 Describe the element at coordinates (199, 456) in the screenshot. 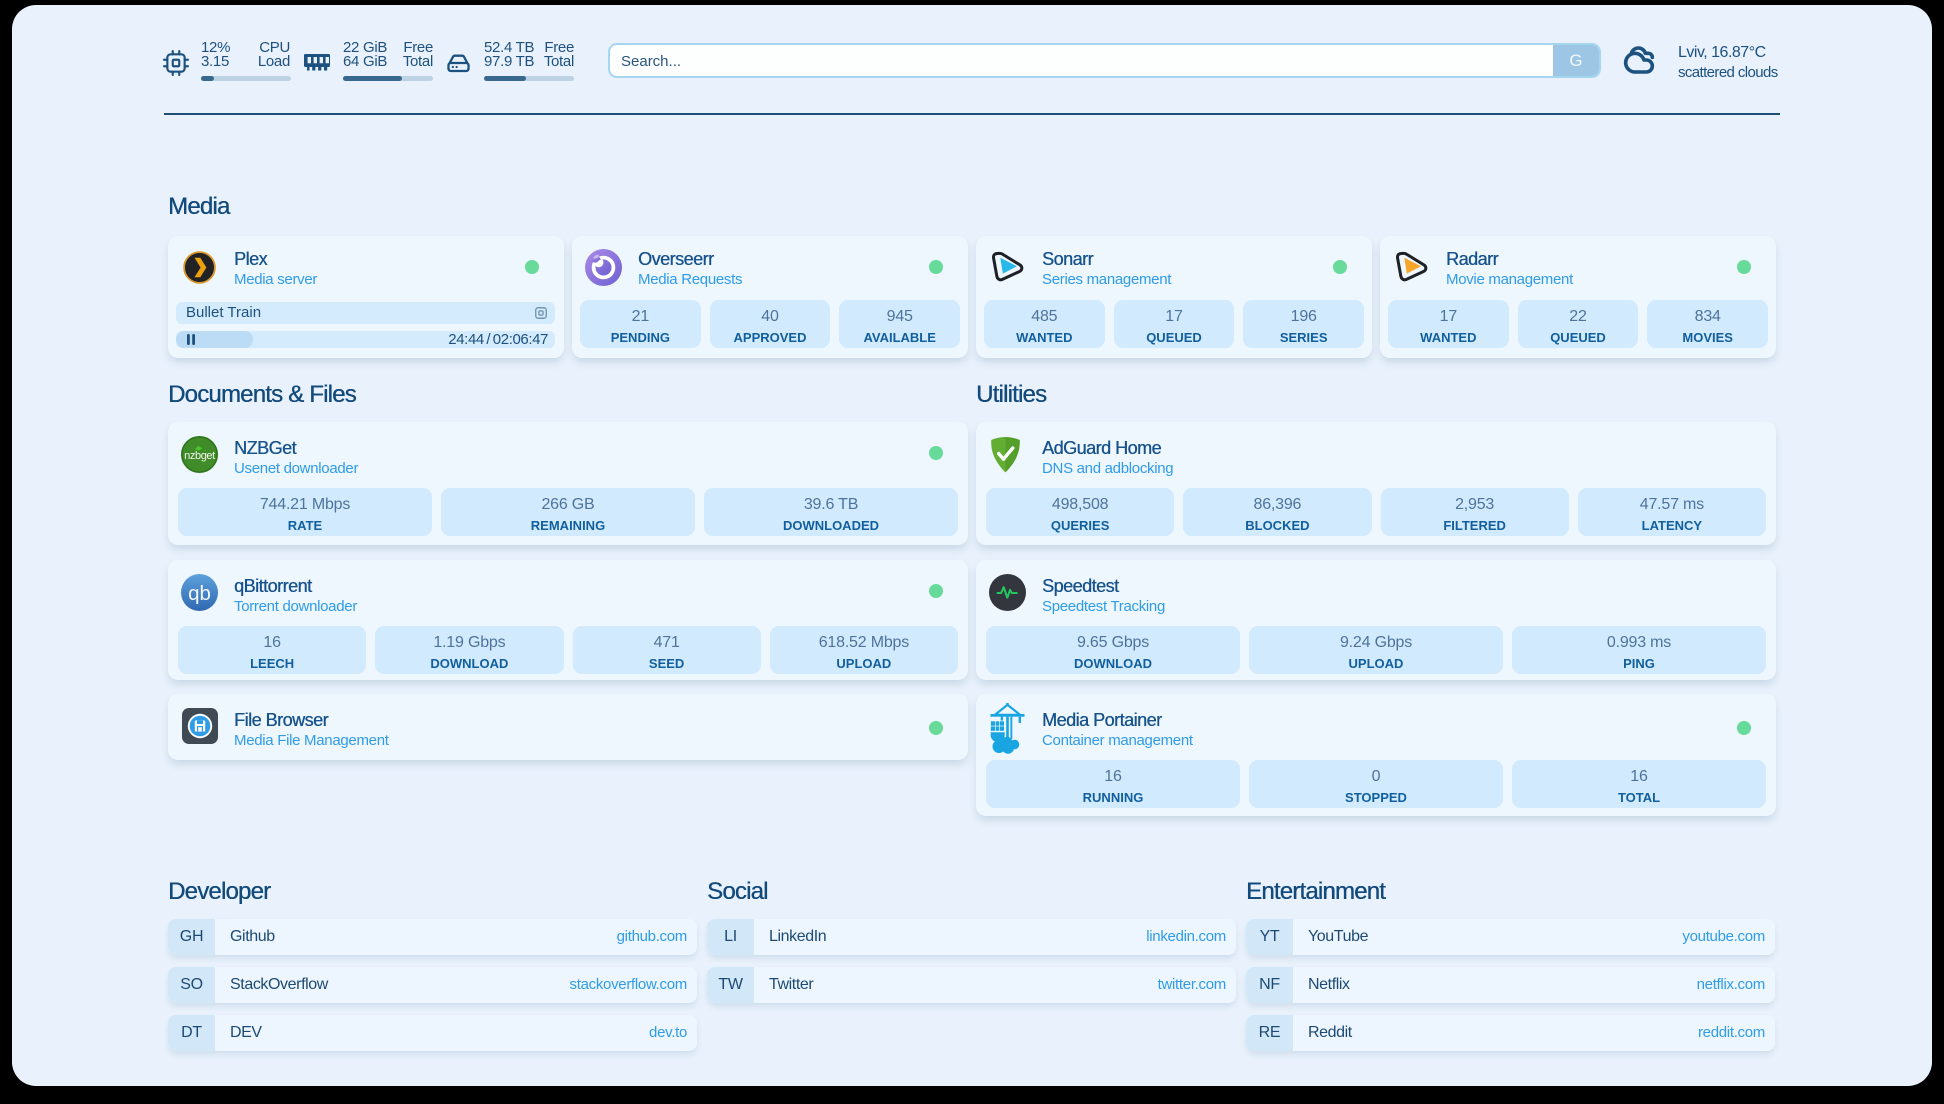

I see `svg-text: nzbget` at that location.